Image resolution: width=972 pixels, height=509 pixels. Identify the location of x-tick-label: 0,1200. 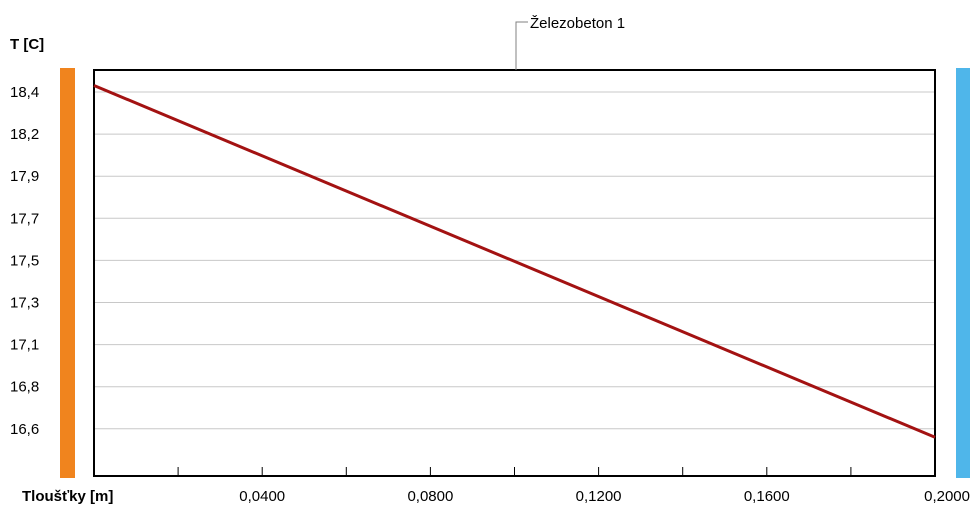
(599, 496).